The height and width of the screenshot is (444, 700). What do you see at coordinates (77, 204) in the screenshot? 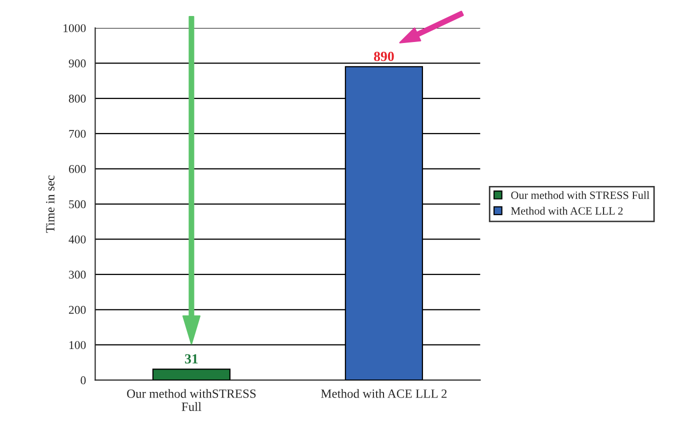
I see `y-tick-label: 500` at bounding box center [77, 204].